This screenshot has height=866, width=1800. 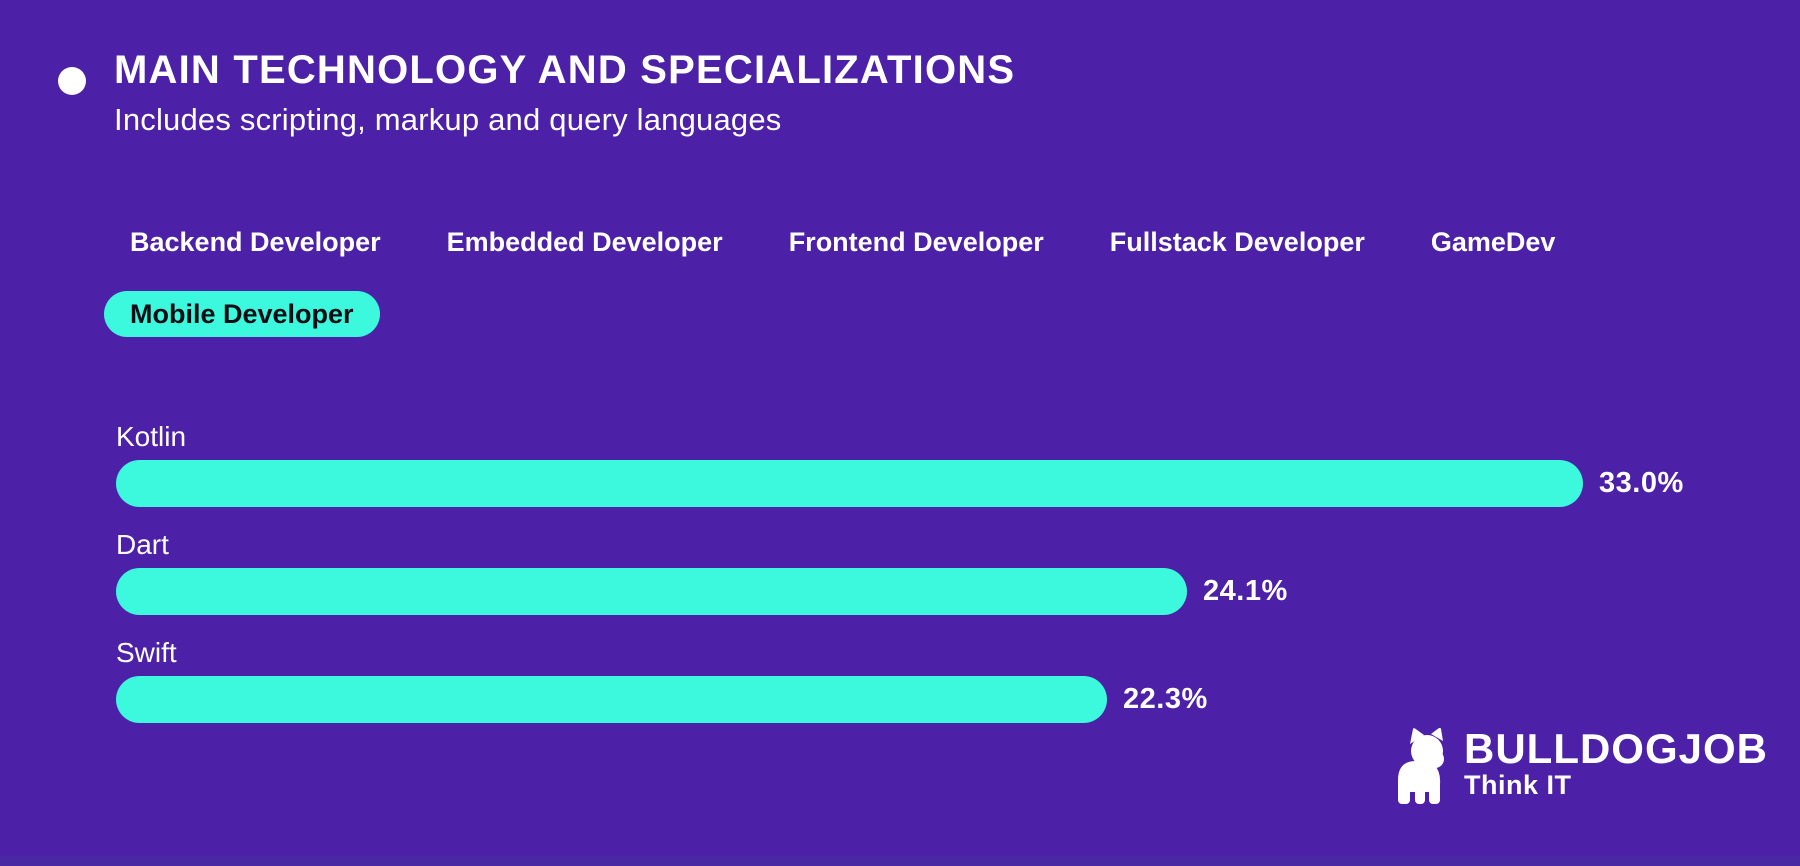 I want to click on tab-embedded-developer: Embedded Developer, so click(x=585, y=242).